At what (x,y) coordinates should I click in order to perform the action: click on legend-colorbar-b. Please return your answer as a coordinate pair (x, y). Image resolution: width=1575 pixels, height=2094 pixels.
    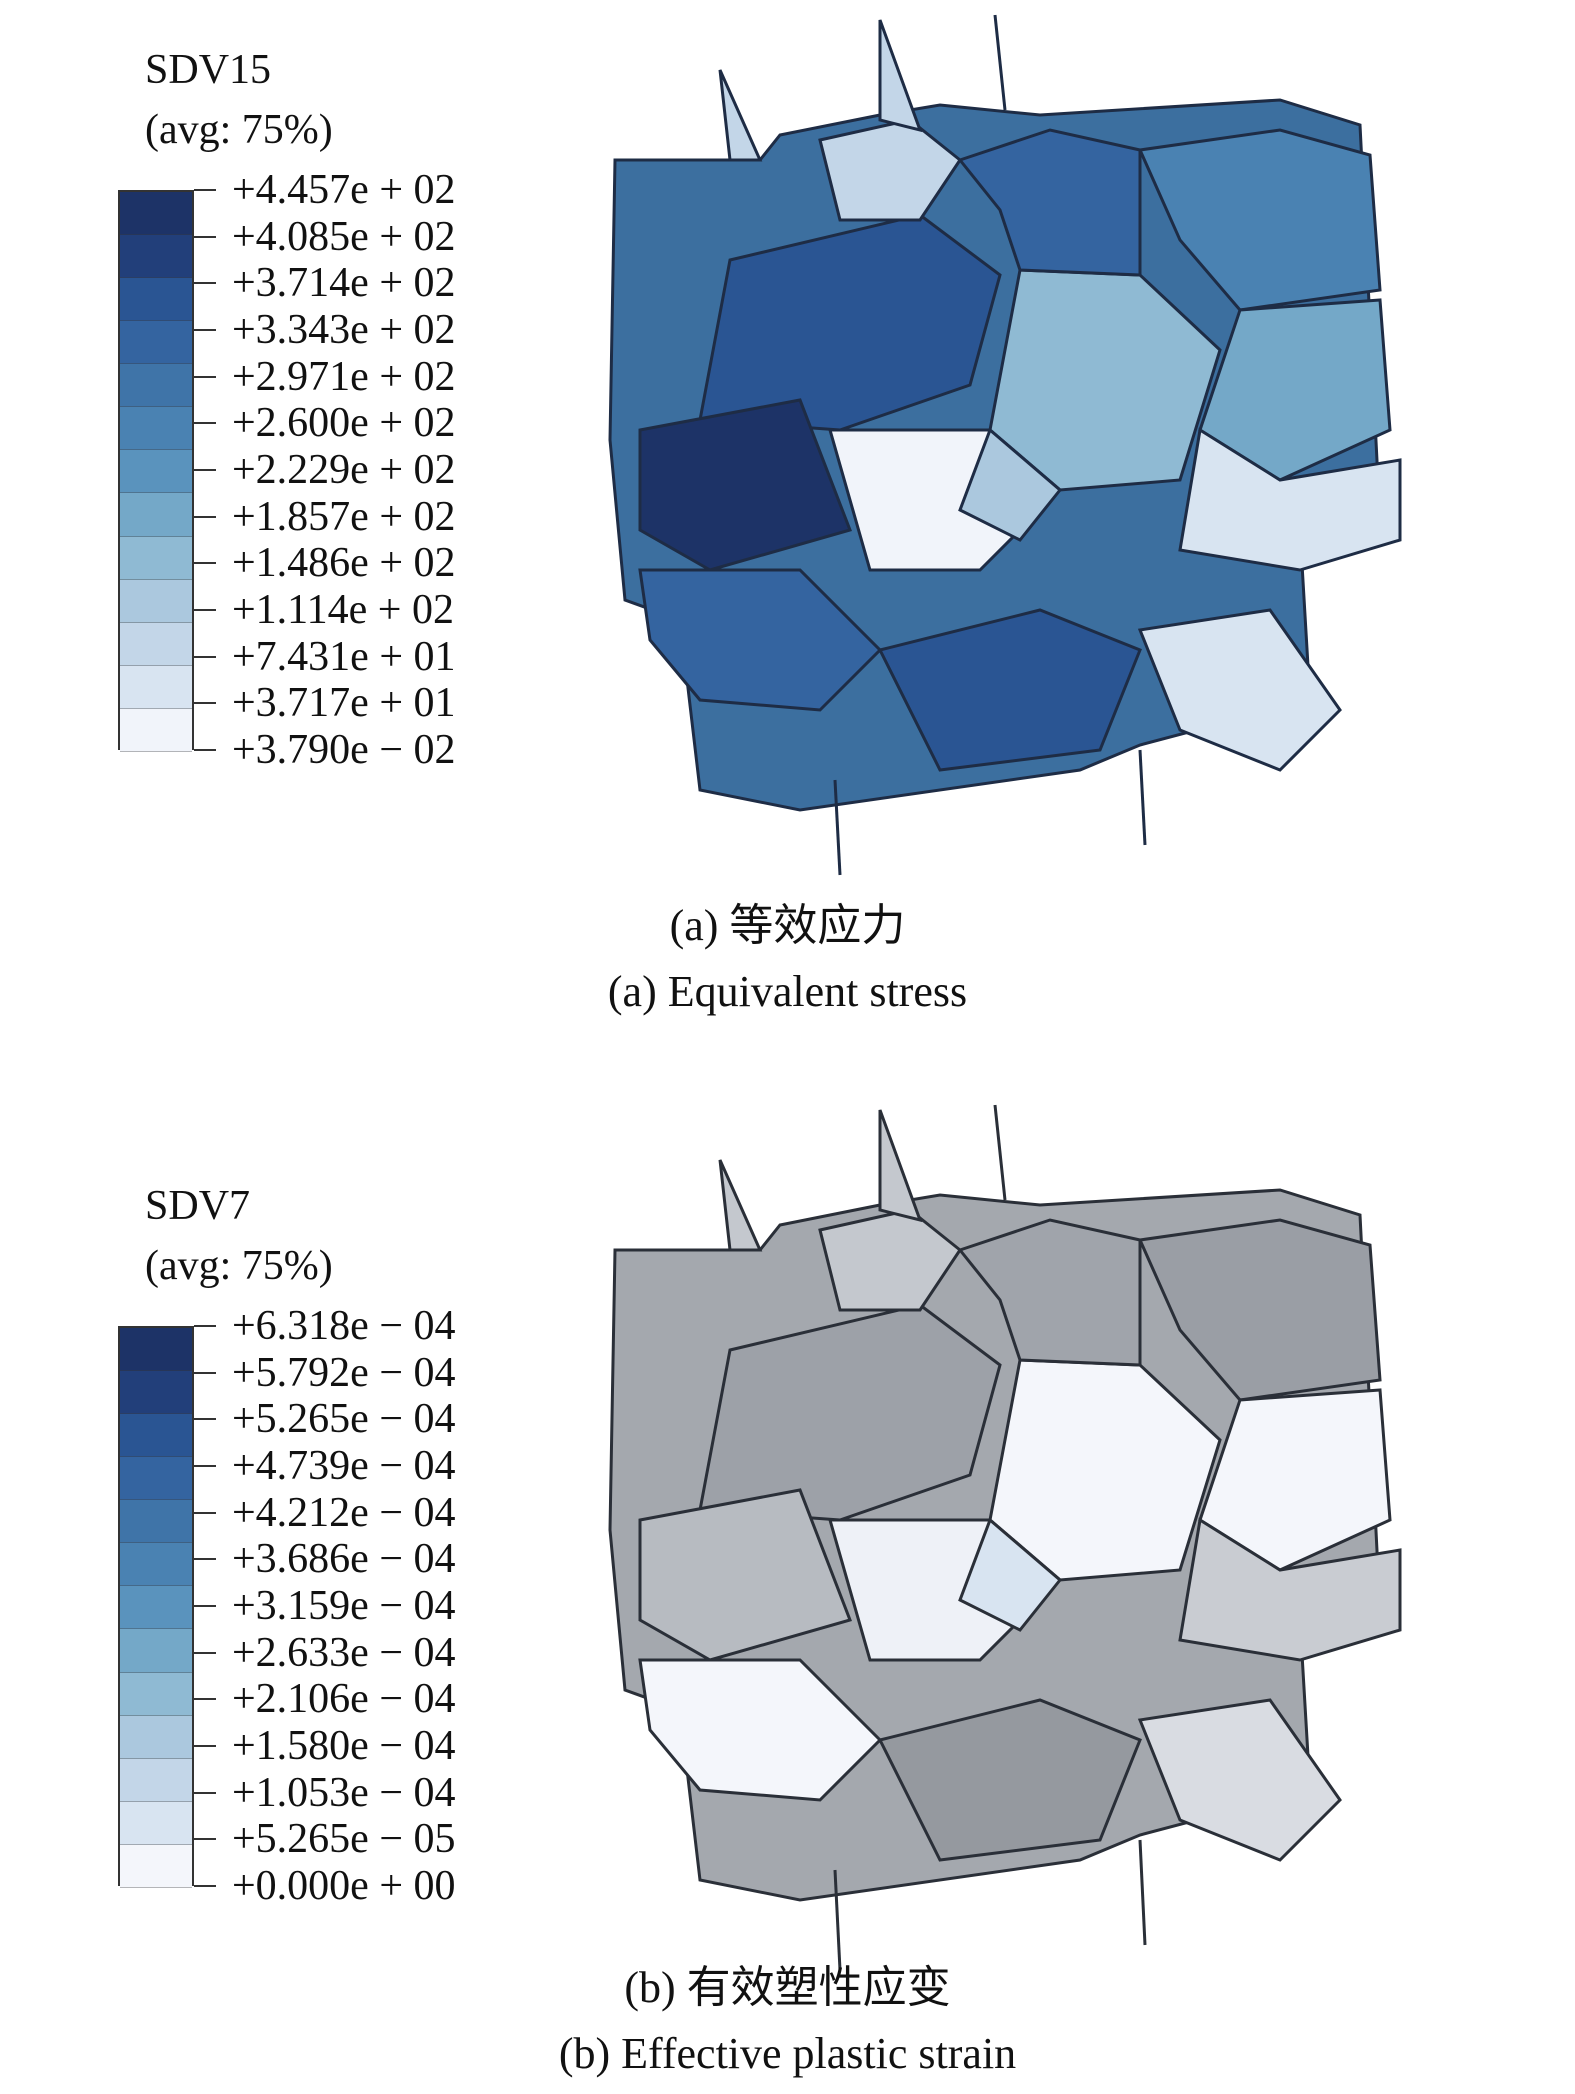
    Looking at the image, I should click on (156, 1607).